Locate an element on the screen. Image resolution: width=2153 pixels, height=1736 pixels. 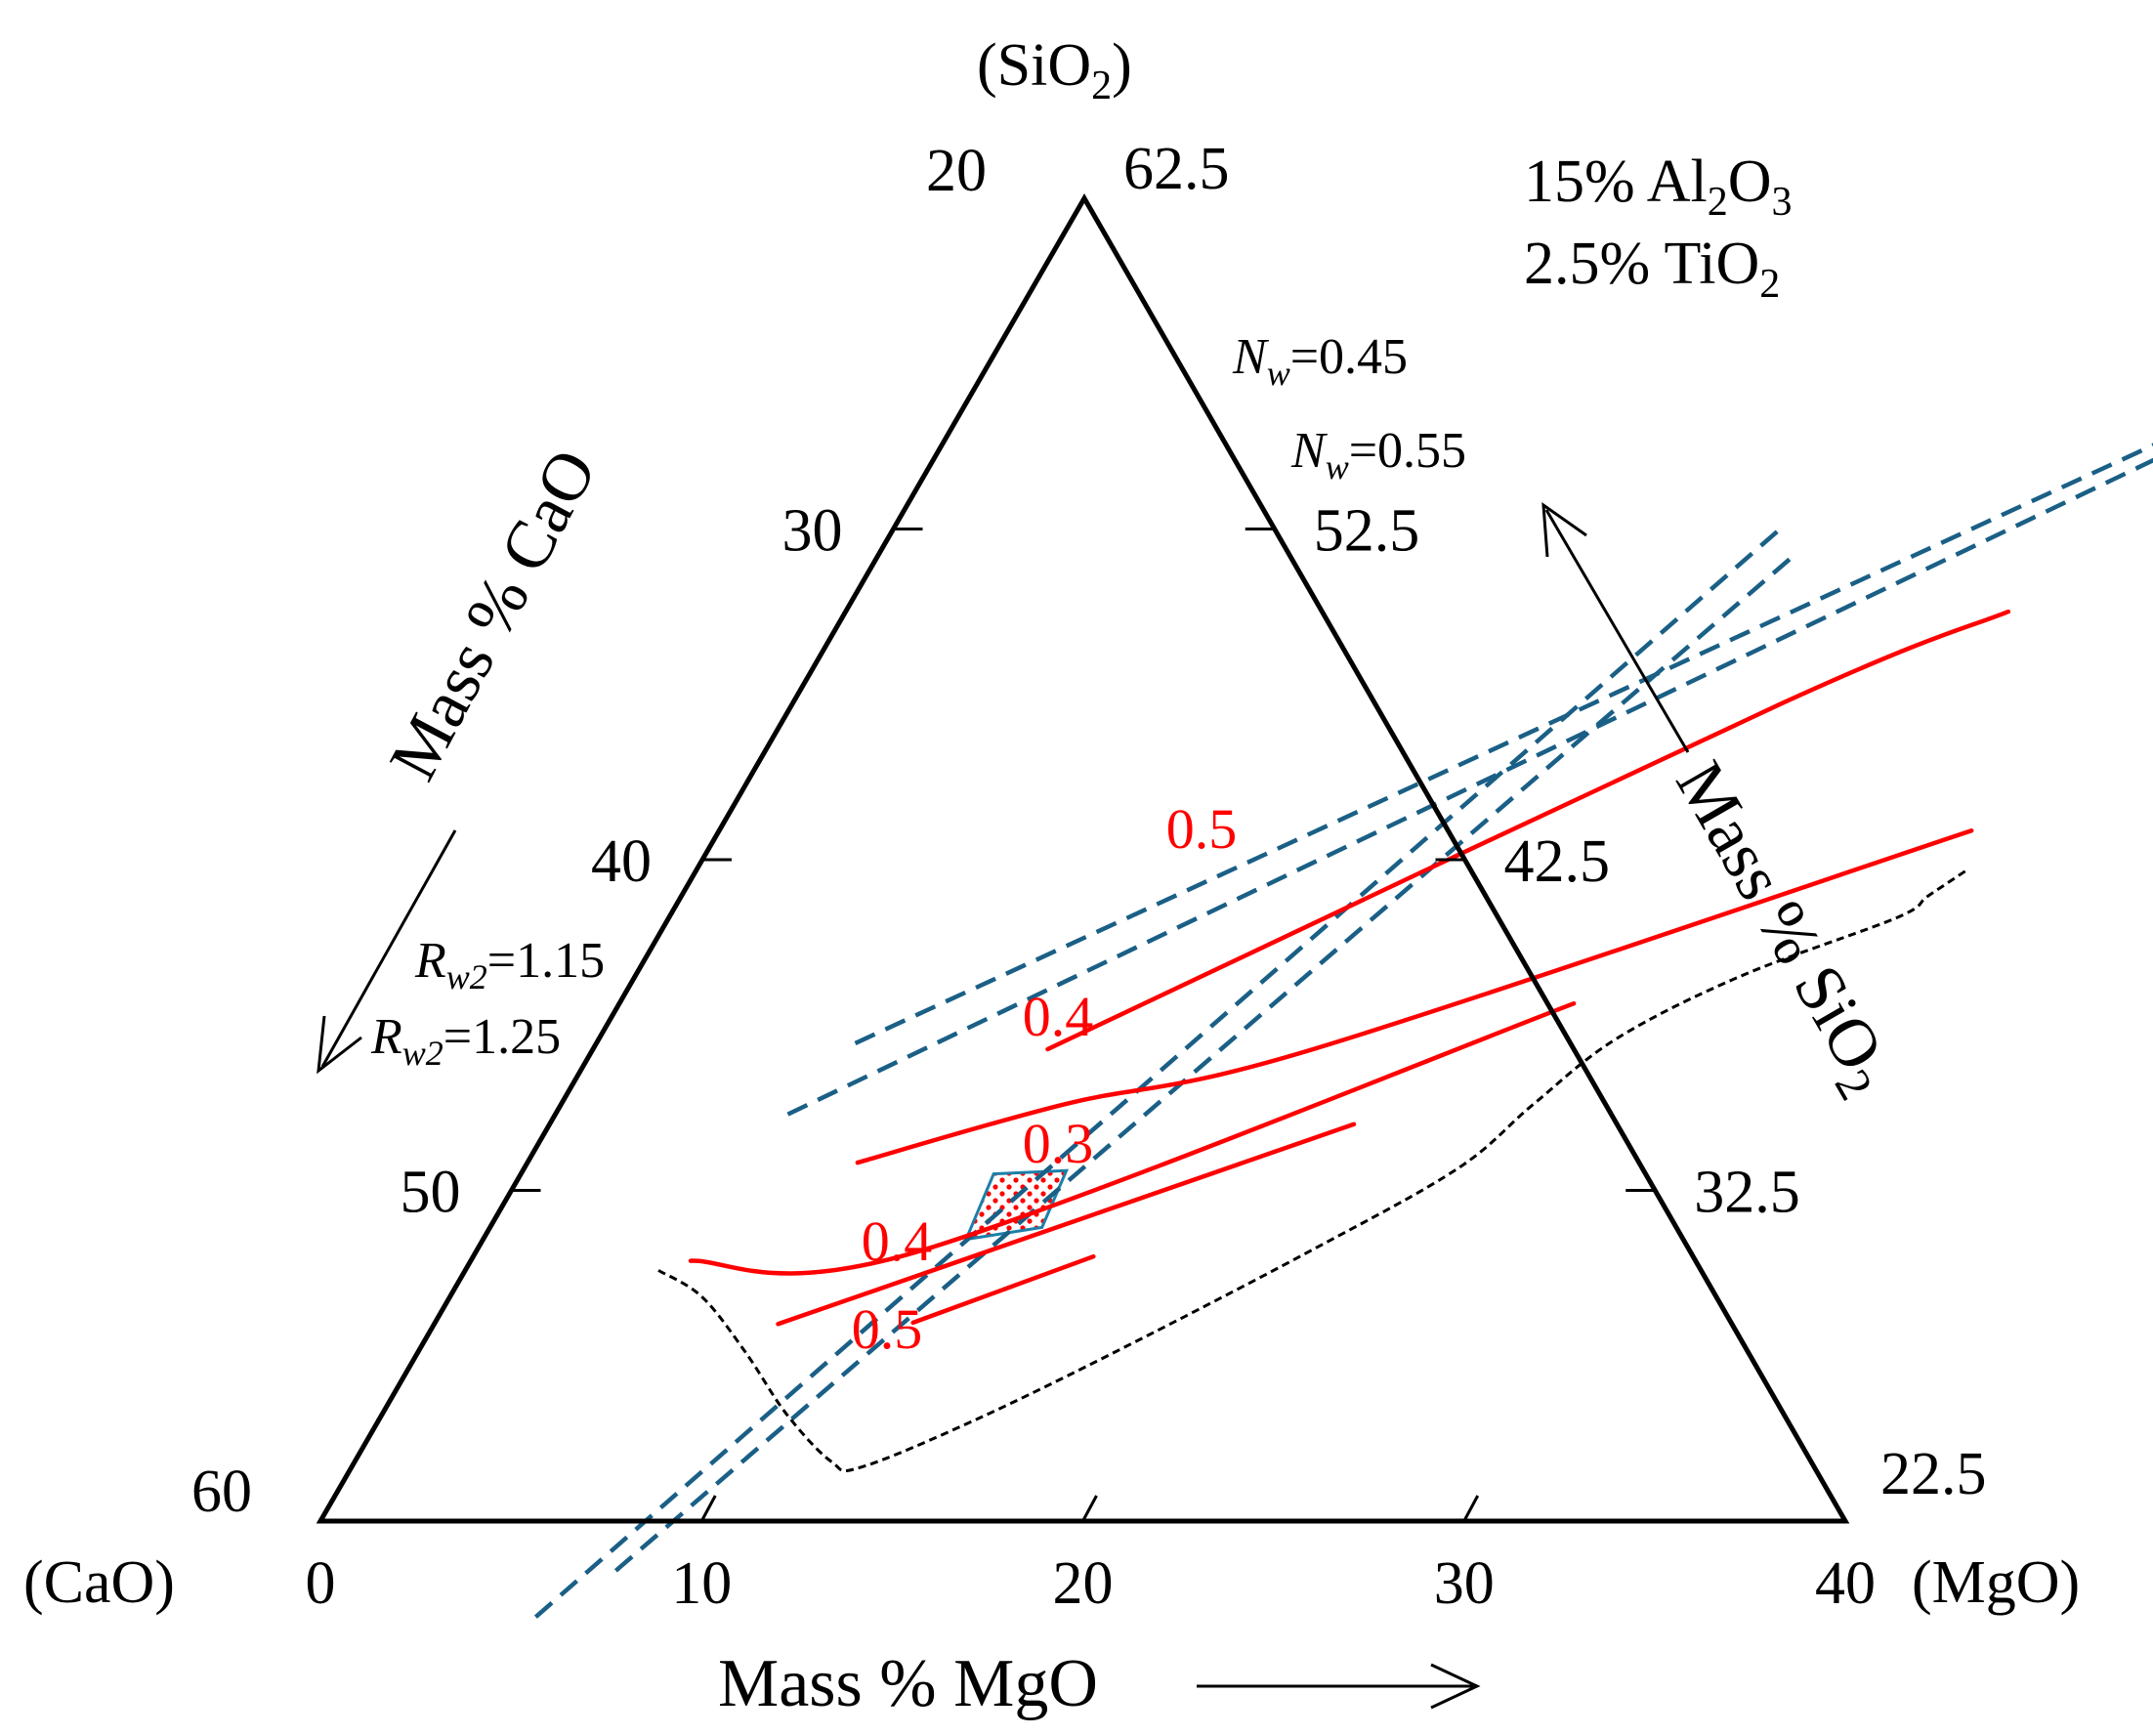
bottom-tick-label-4: 40 is located at coordinates (1845, 1583).